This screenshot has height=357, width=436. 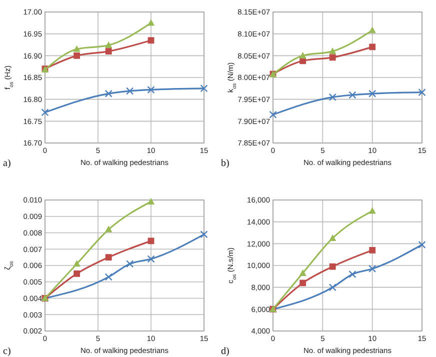 I want to click on text: a), so click(x=7, y=163).